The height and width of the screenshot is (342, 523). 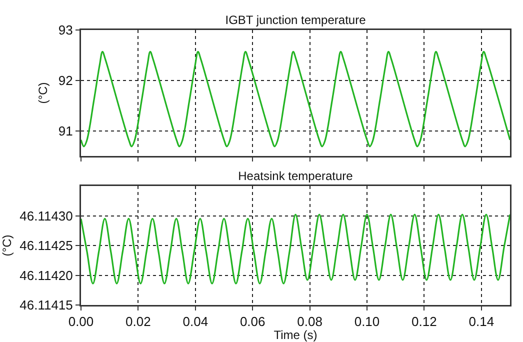 I want to click on y-tick-label: 46.11425, so click(x=46, y=246).